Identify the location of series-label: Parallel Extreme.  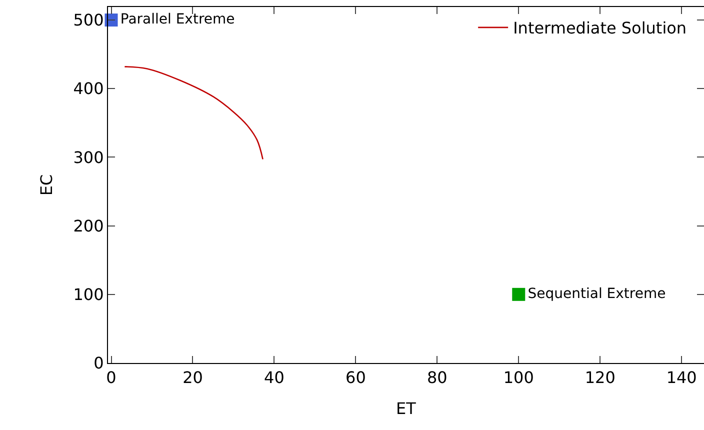
(177, 20).